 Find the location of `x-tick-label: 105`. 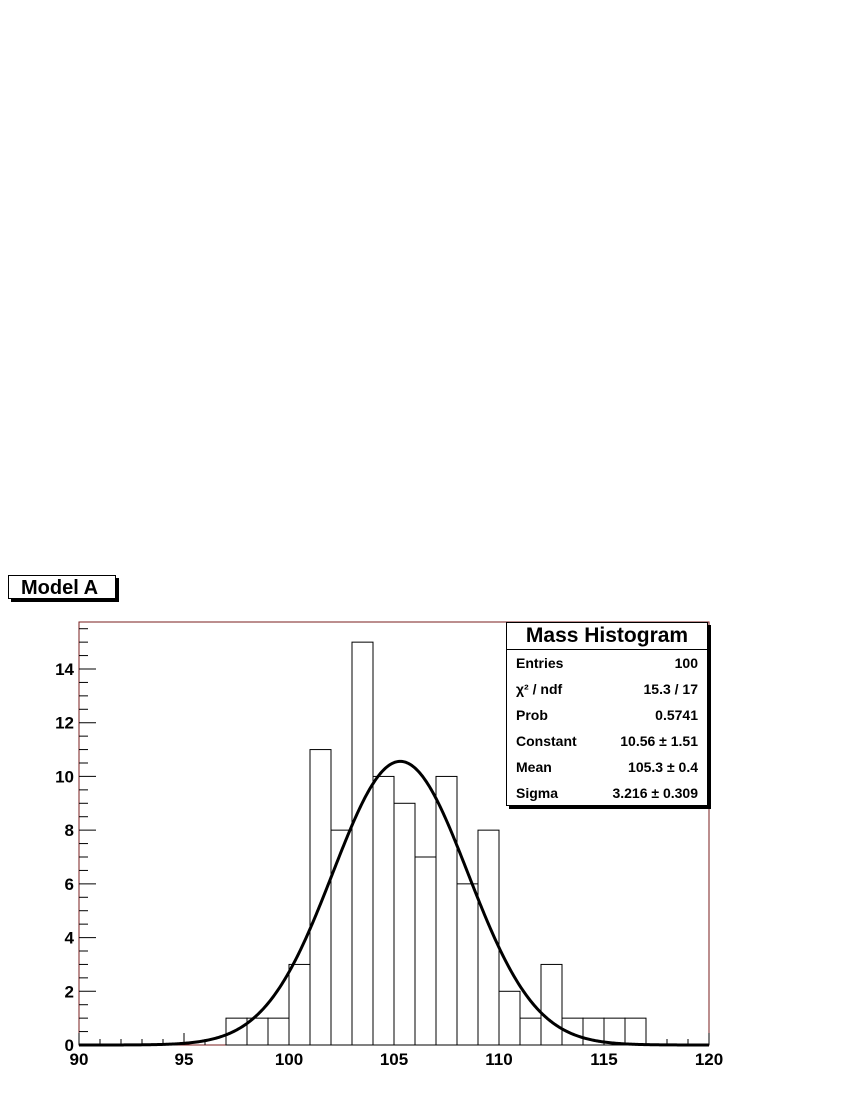

x-tick-label: 105 is located at coordinates (394, 1059).